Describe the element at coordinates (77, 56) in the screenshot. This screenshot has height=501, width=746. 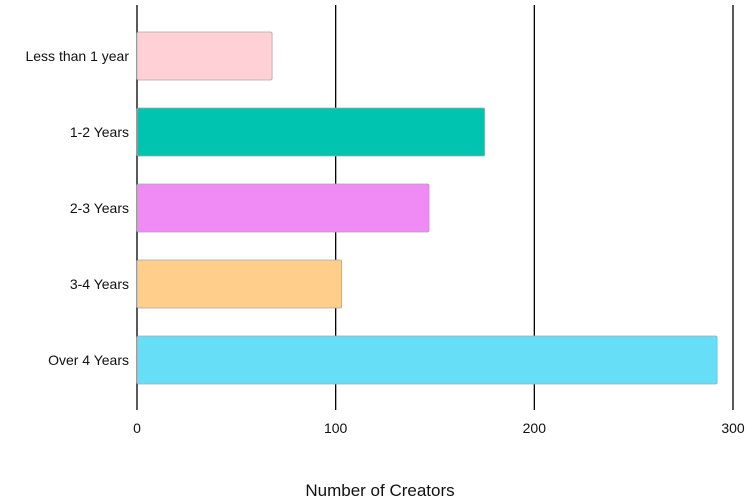
I see `category-label-less-than-1-year: Less than 1 year` at that location.